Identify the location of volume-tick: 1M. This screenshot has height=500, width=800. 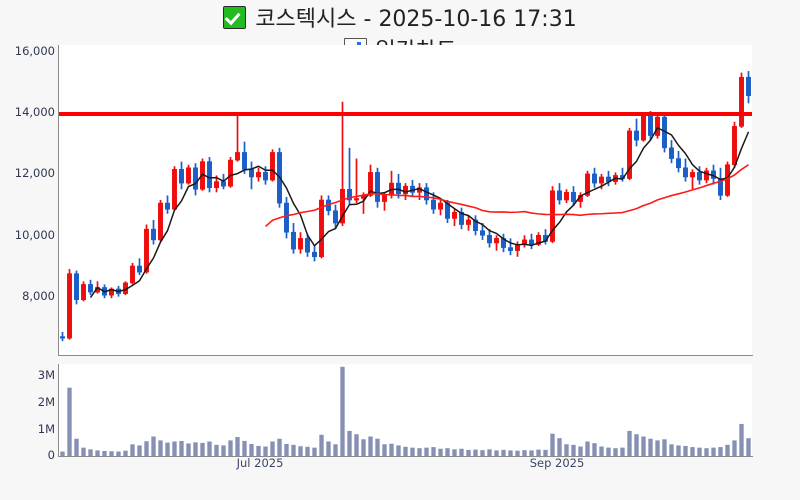
(46, 429).